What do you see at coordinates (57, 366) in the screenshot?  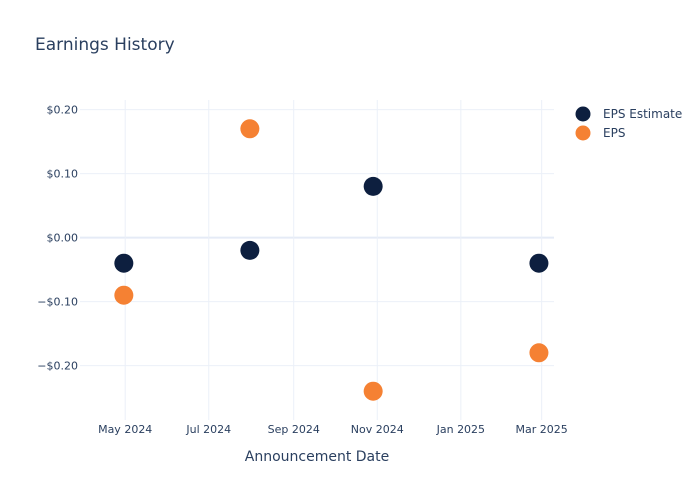 I see `y-tick-label: −$0.20` at bounding box center [57, 366].